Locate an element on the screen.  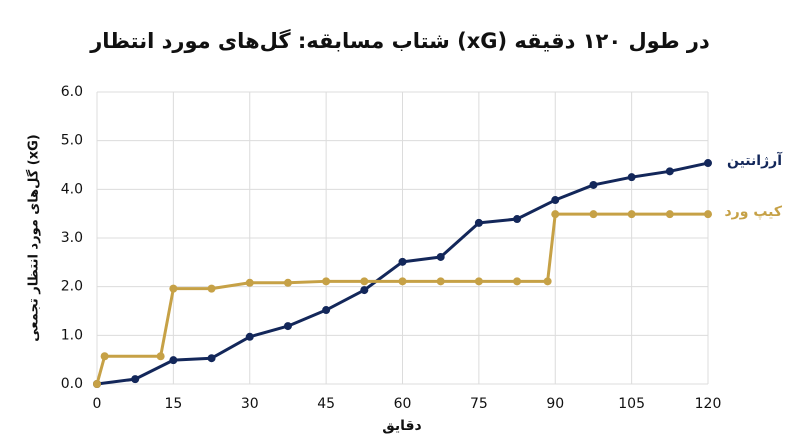
x-tick-label: 90 is located at coordinates (555, 404).